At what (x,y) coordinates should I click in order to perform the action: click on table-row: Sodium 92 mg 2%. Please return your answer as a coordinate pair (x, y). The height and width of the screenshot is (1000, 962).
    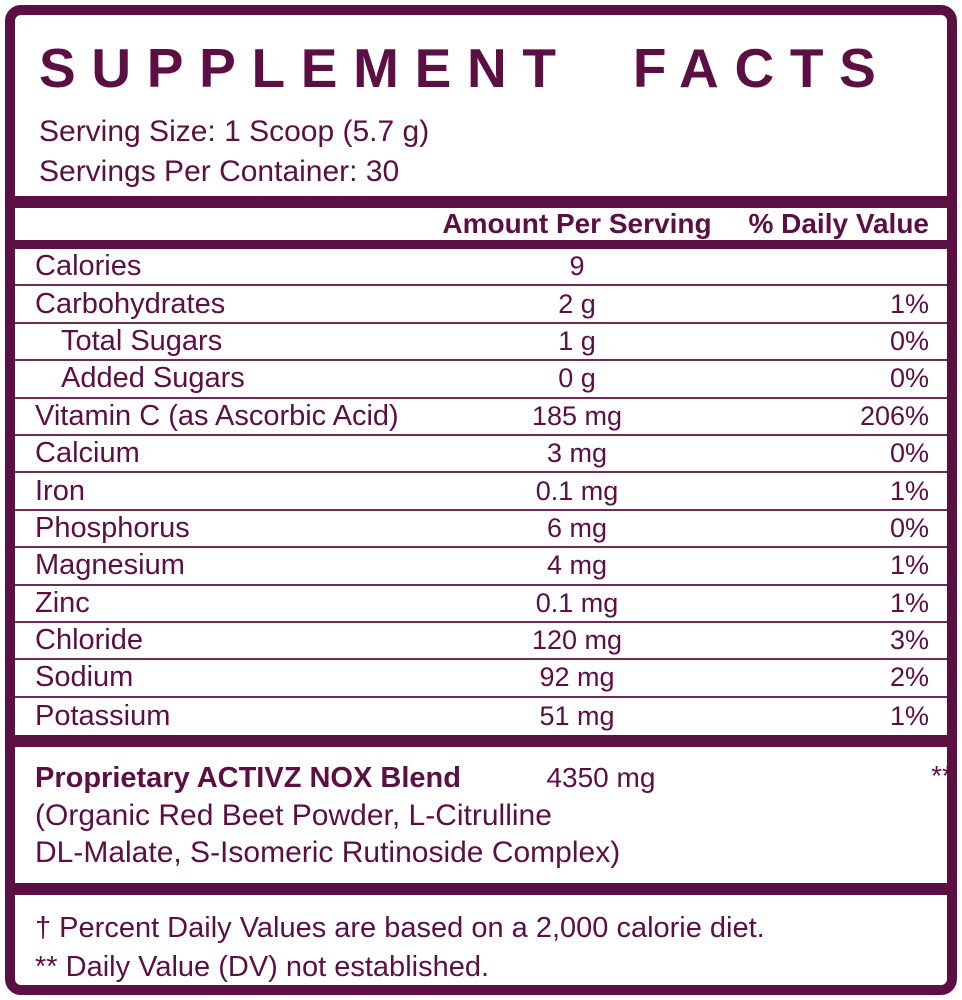
    Looking at the image, I should click on (481, 679).